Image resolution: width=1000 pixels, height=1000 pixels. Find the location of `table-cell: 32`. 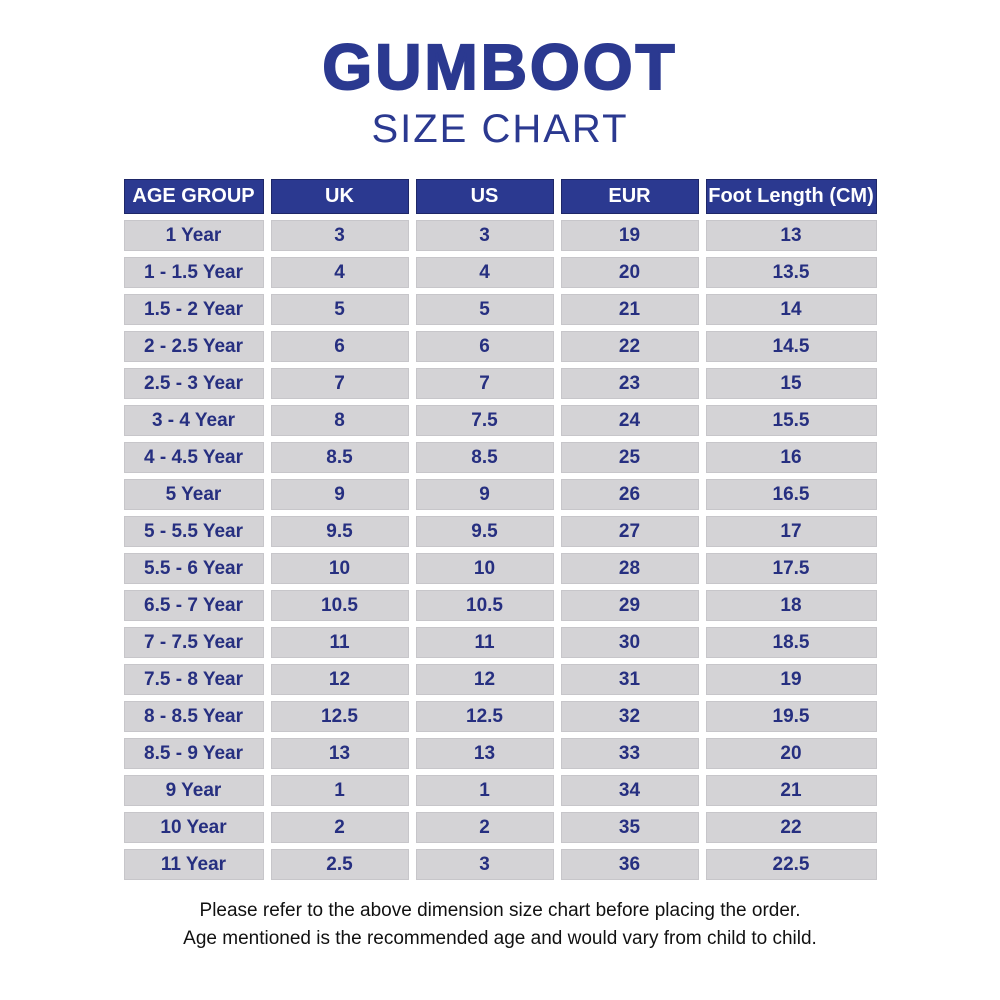

table-cell: 32 is located at coordinates (629, 717).